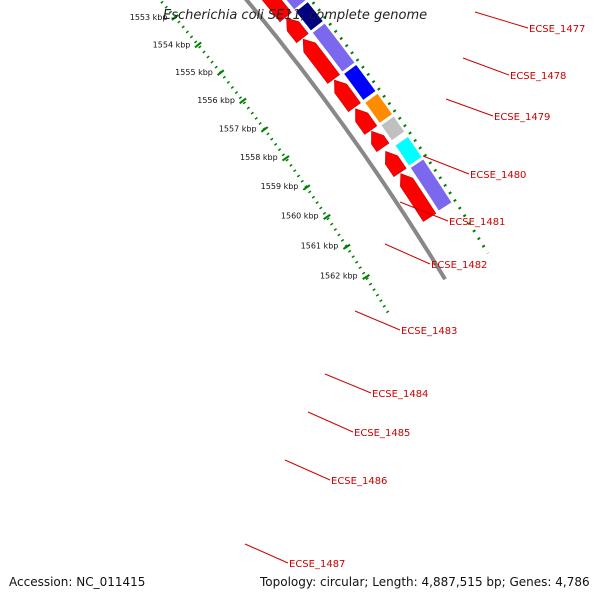 The height and width of the screenshot is (600, 600). Describe the element at coordinates (459, 265) in the screenshot. I see `gene-label-ECSE_1482: ECSE_1482` at that location.